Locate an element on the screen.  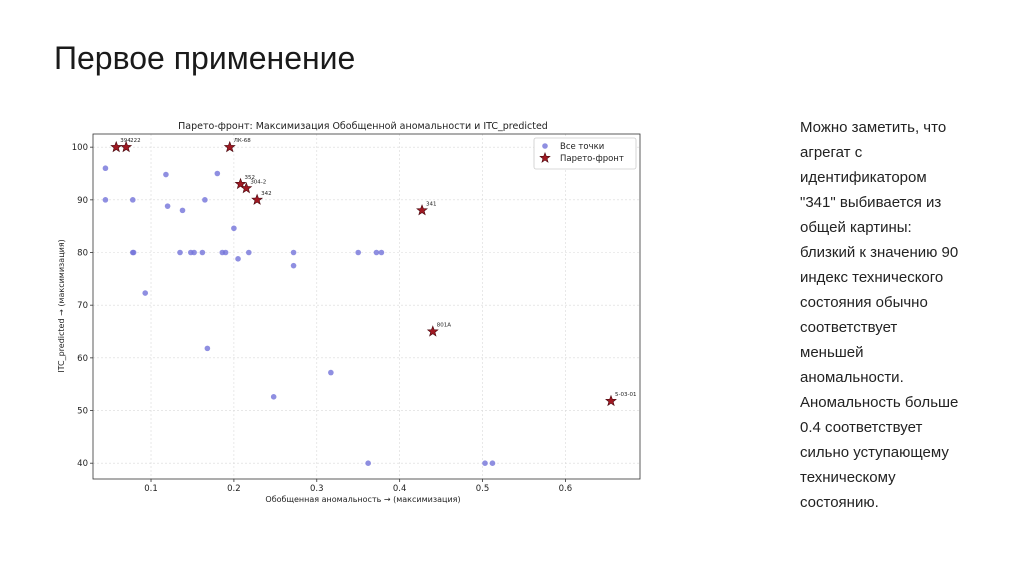
legend-box is located at coordinates (585, 153).